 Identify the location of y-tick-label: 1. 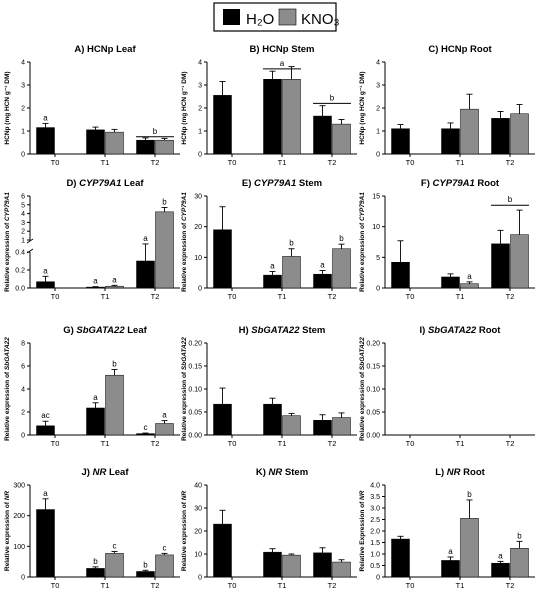
(23, 241).